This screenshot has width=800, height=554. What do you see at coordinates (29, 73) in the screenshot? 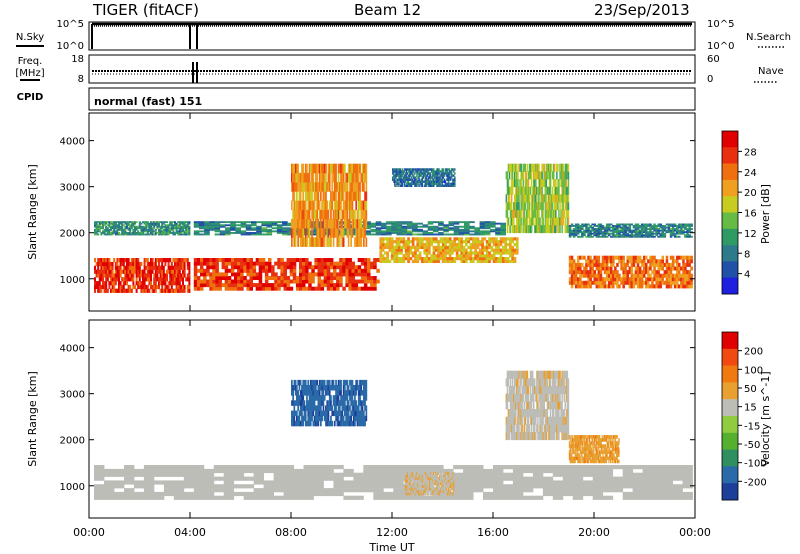
I see `freq-unit-label: [MHz]` at bounding box center [29, 73].